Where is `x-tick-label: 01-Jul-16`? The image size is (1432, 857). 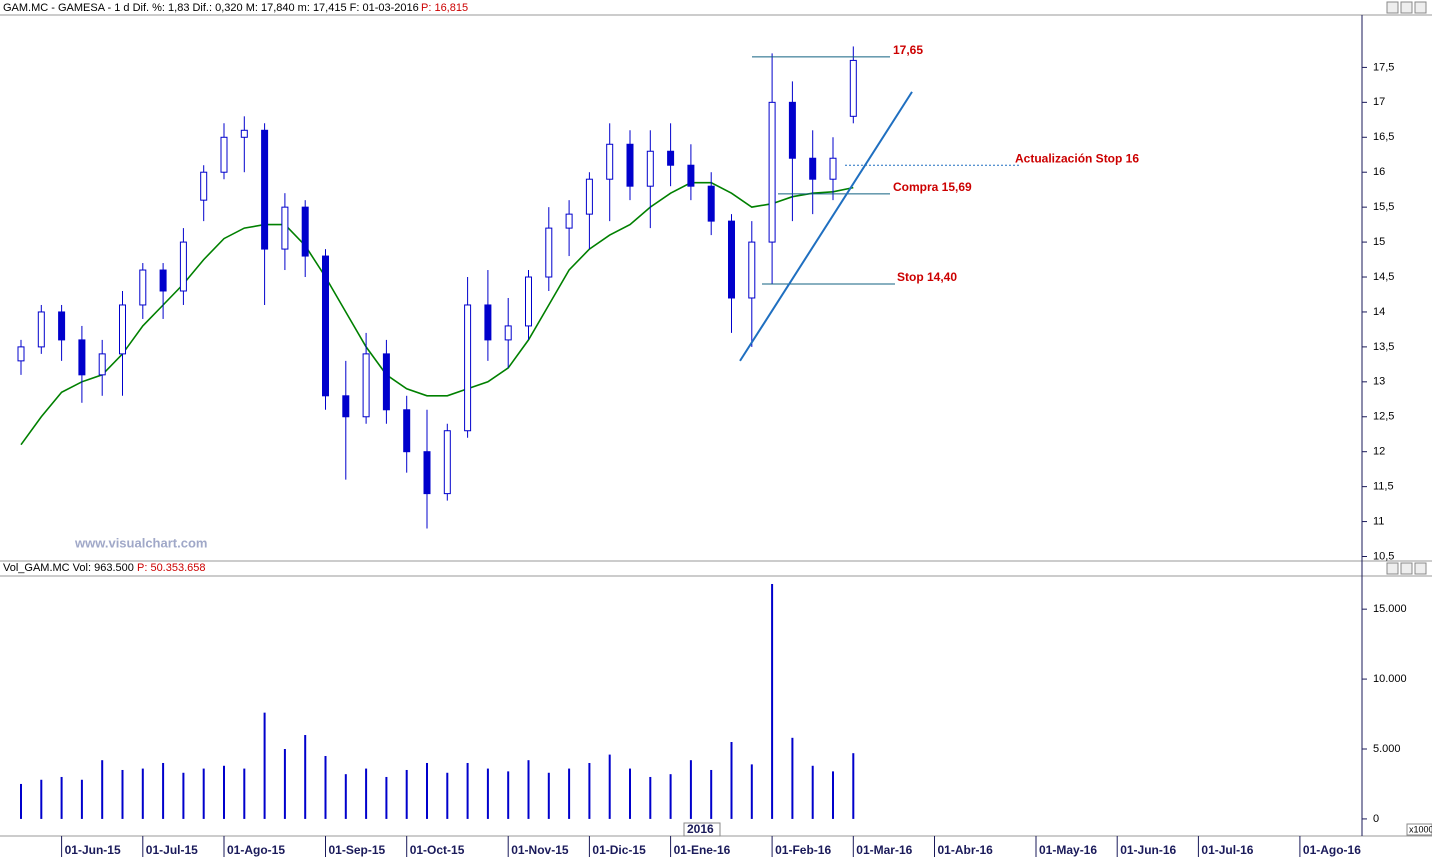 x-tick-label: 01-Jul-16 is located at coordinates (1227, 850).